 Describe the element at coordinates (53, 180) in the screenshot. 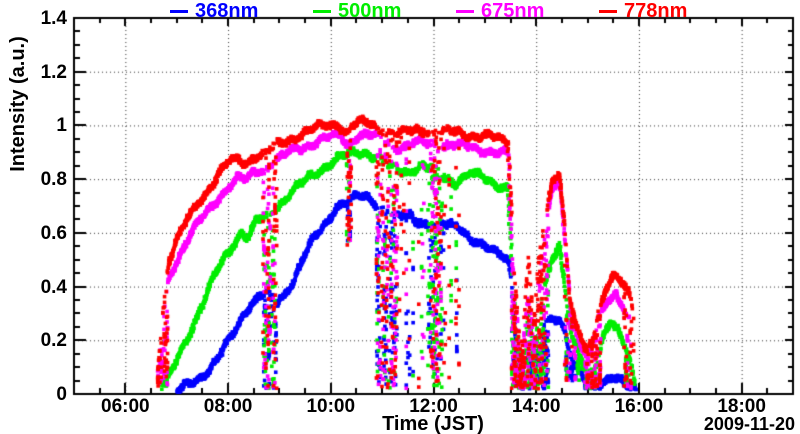

I see `y-tick-label: 0.8` at that location.